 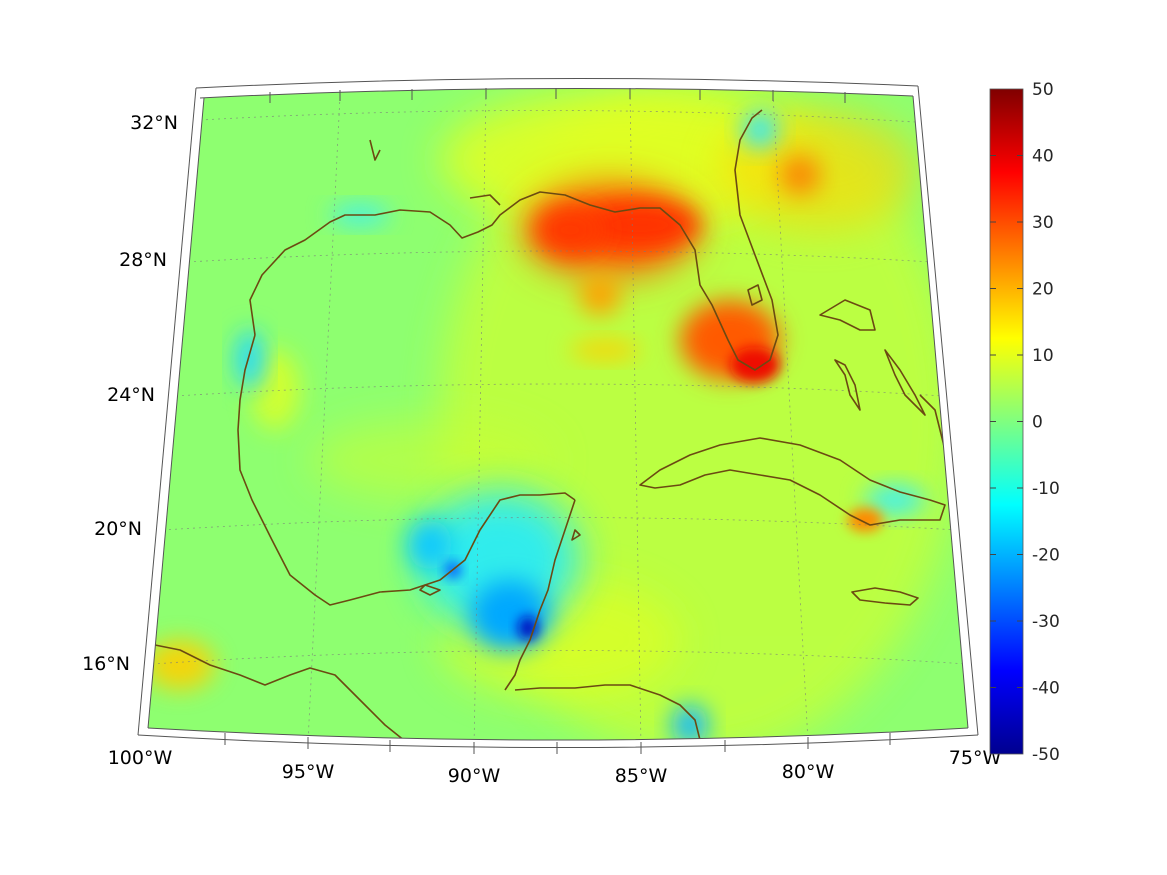 What do you see at coordinates (1006, 421) in the screenshot?
I see `colorbar-ticks` at bounding box center [1006, 421].